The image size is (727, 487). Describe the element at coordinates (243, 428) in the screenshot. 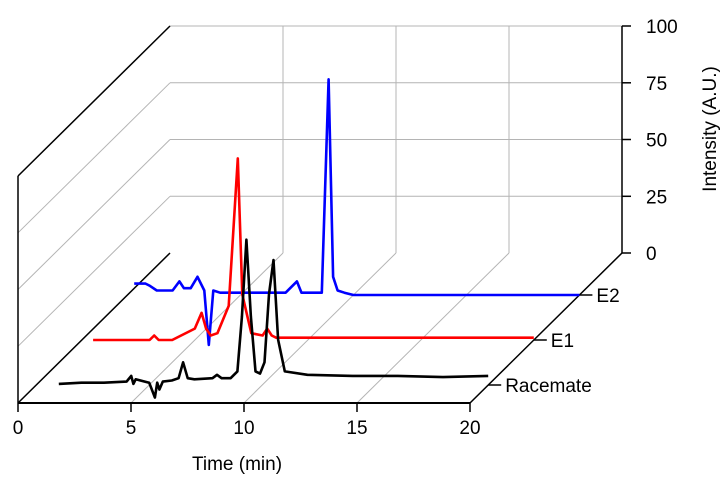

I see `x-tick-label: 10` at that location.